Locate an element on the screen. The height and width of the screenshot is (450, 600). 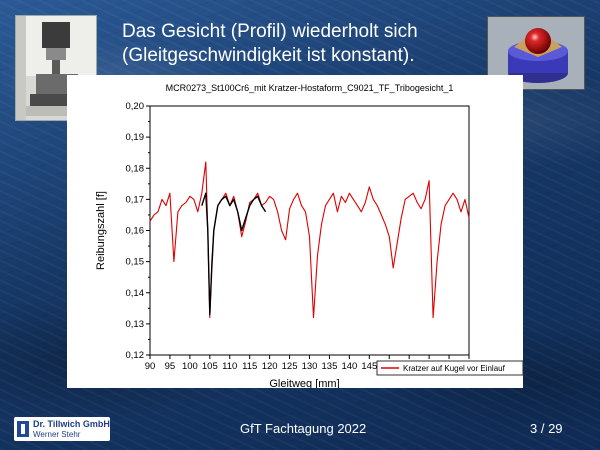
y-tick-label: 0,12 is located at coordinates (135, 355).